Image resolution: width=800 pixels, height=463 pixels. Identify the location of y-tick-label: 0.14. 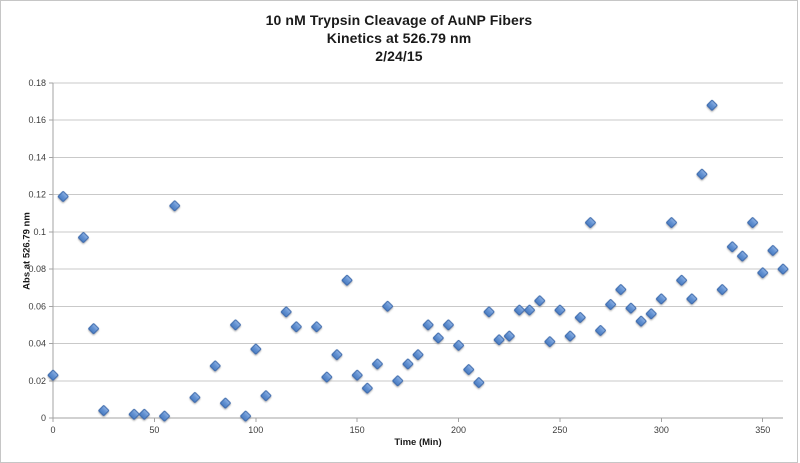
(37, 157).